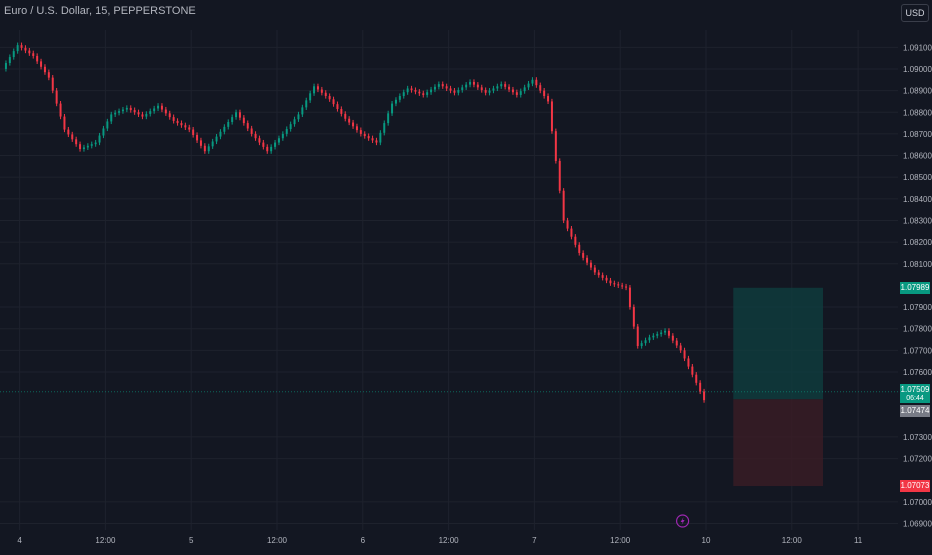  Describe the element at coordinates (917, 69) in the screenshot. I see `price-tick-label: 1.09000` at that location.